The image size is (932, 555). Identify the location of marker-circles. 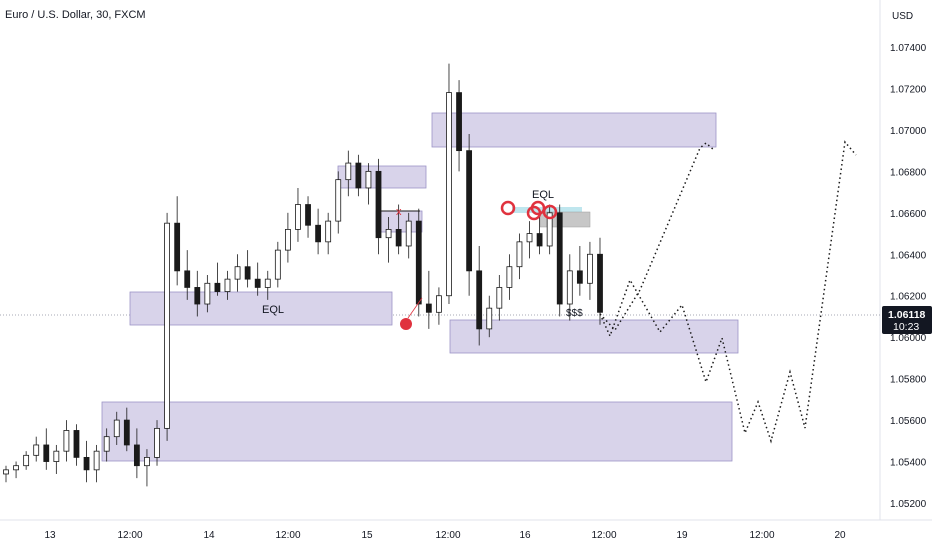
(479, 265).